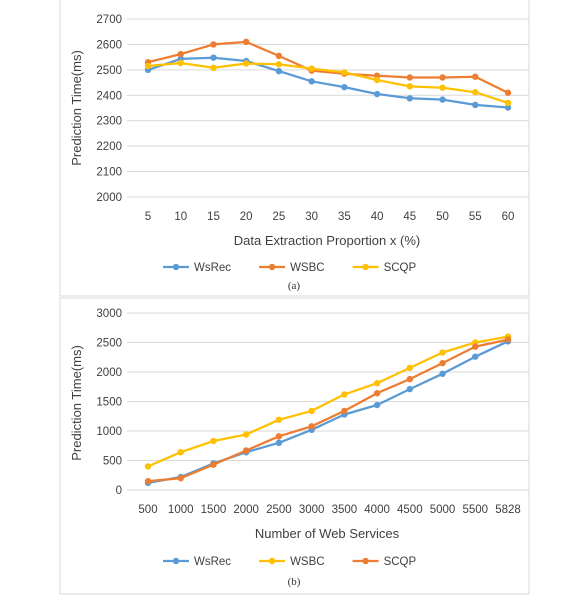 The width and height of the screenshot is (582, 603). I want to click on chart-a-x-tick-label: 15, so click(213, 217).